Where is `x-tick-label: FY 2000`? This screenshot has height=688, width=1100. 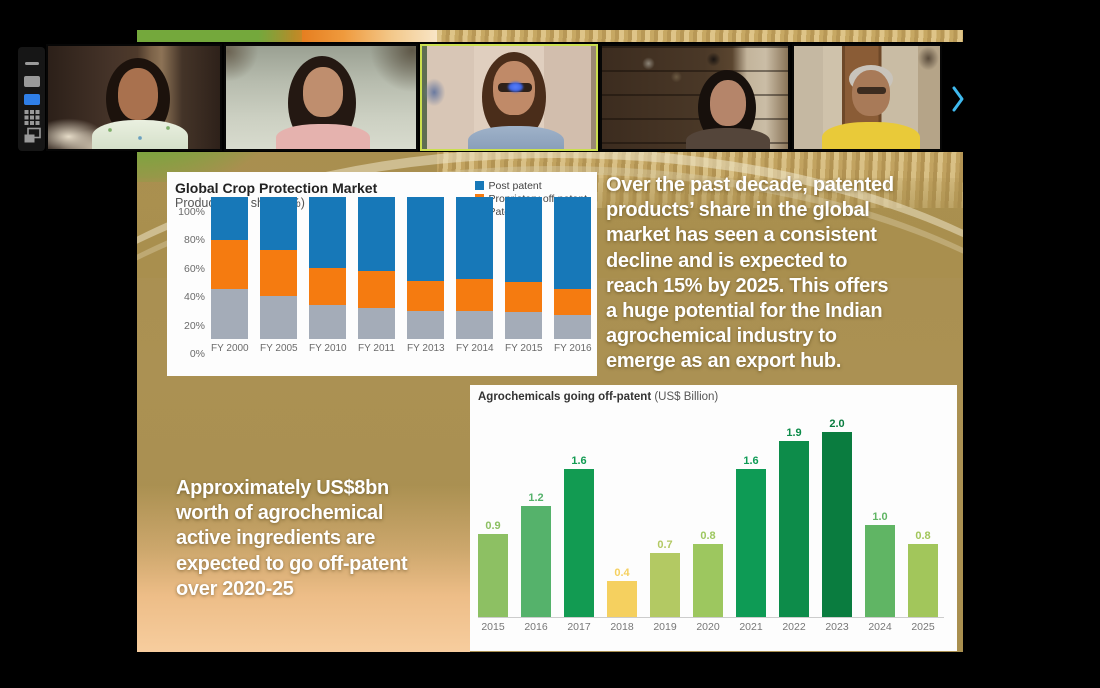
x-tick-label: FY 2000 is located at coordinates (230, 348).